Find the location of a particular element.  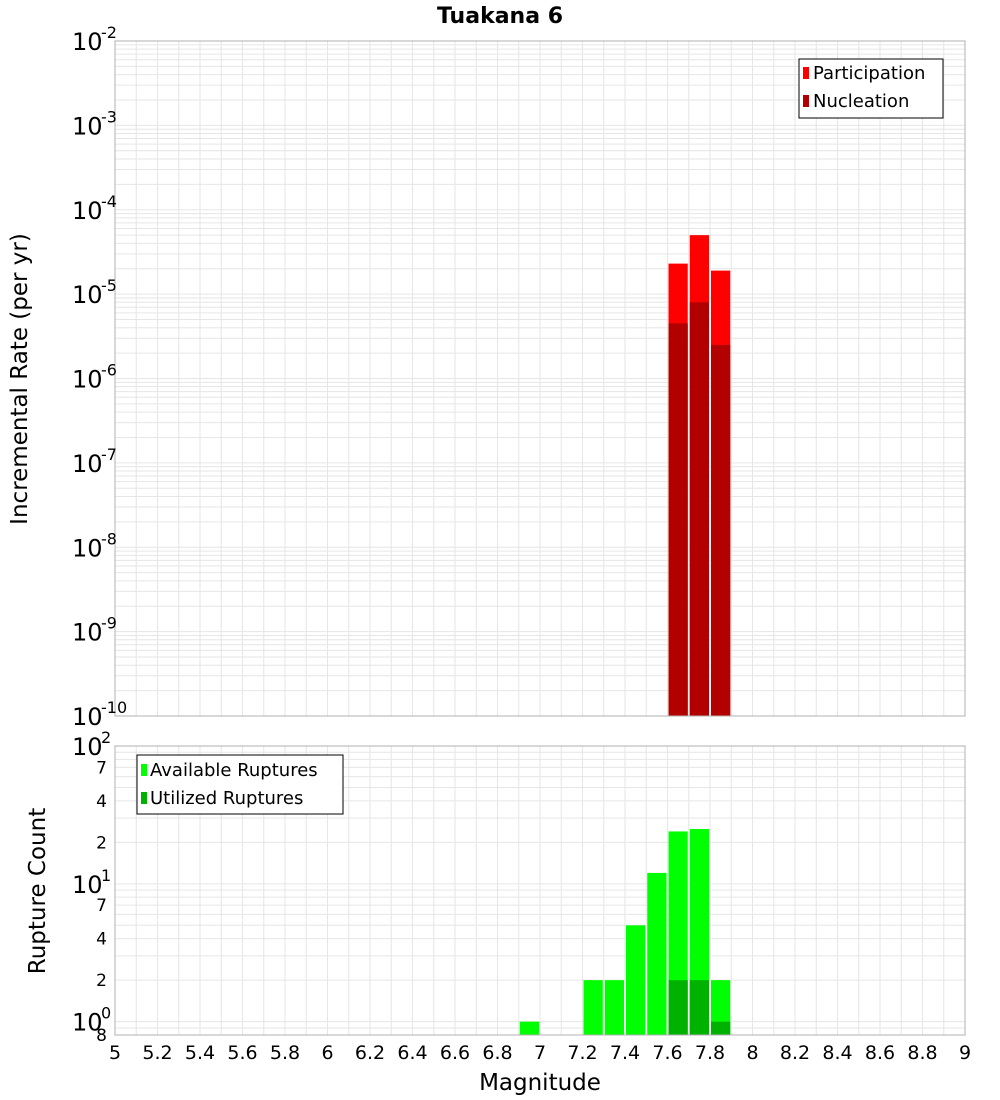

y-tick-exponent: -4 is located at coordinates (109, 201).